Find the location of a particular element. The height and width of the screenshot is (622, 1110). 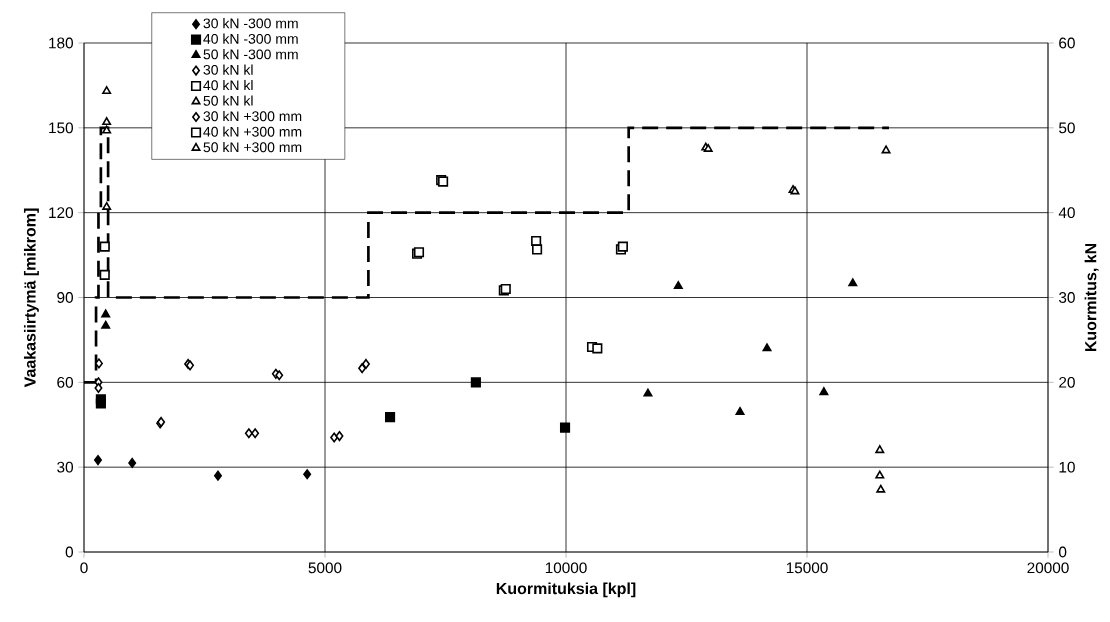

legend-label: 50 kN +300 mm is located at coordinates (252, 147).